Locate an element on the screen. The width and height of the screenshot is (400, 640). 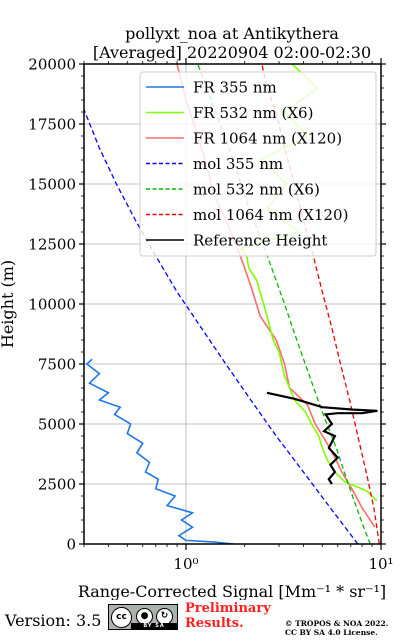
legend-label: FR 532 nm (X6) is located at coordinates (253, 113).